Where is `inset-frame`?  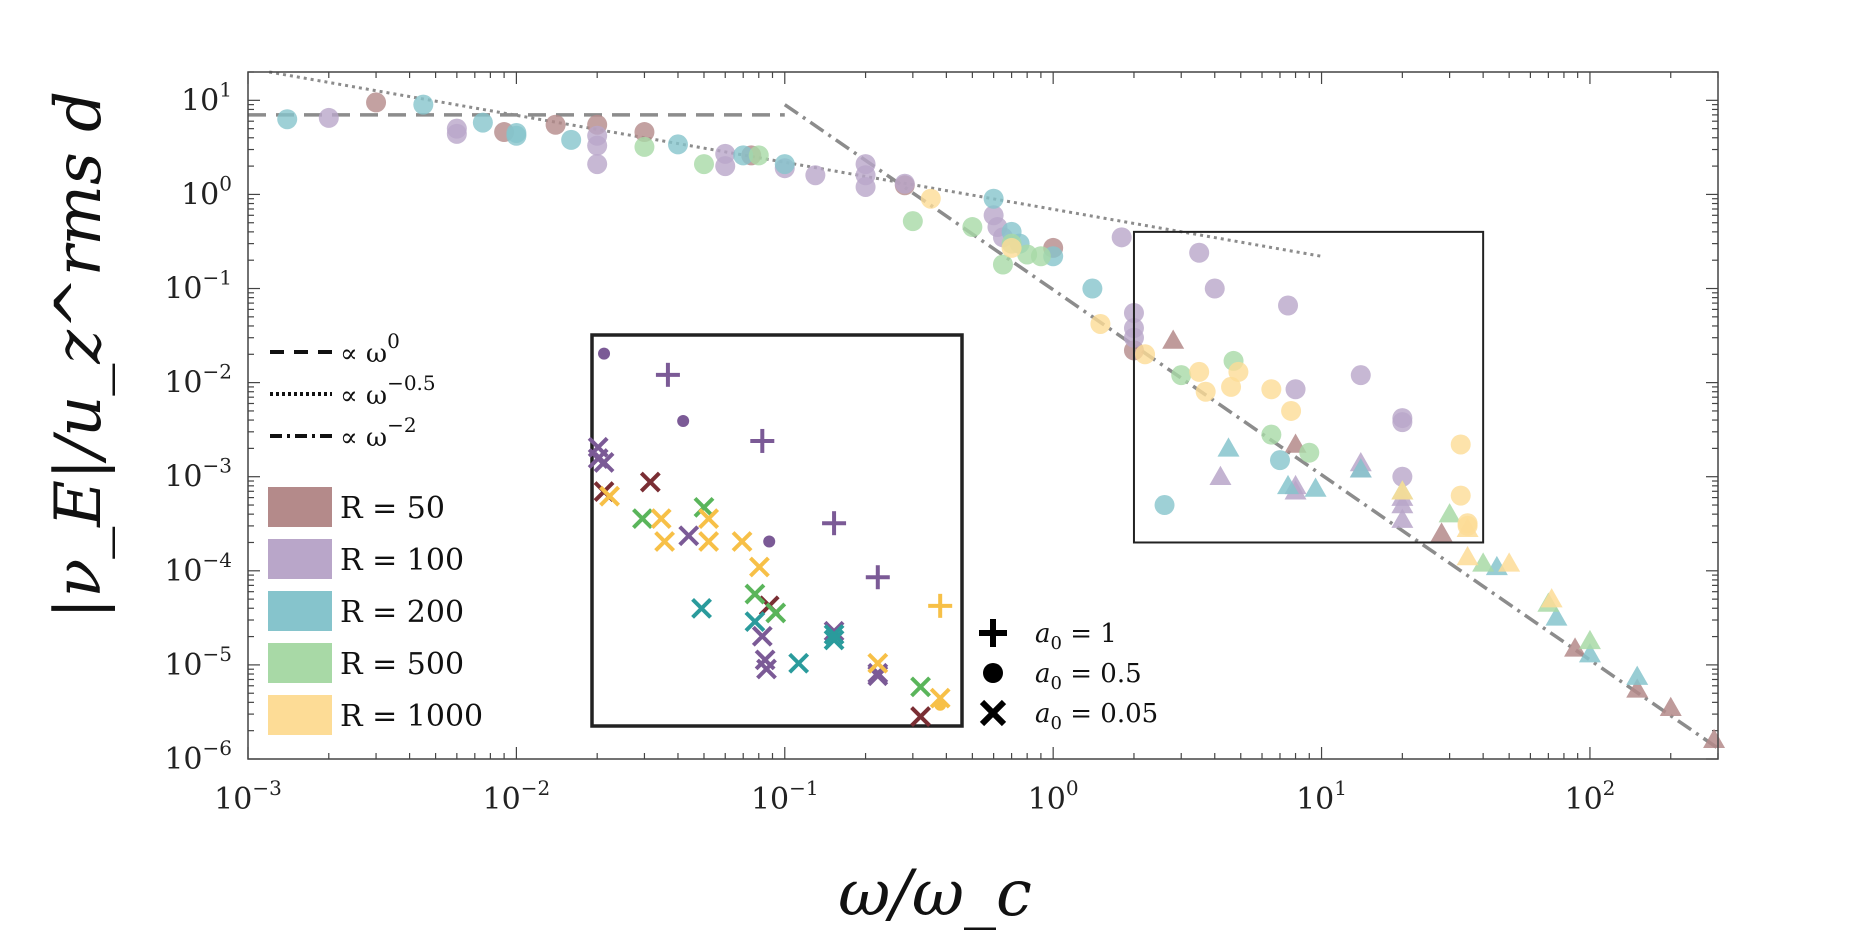 inset-frame is located at coordinates (777, 530).